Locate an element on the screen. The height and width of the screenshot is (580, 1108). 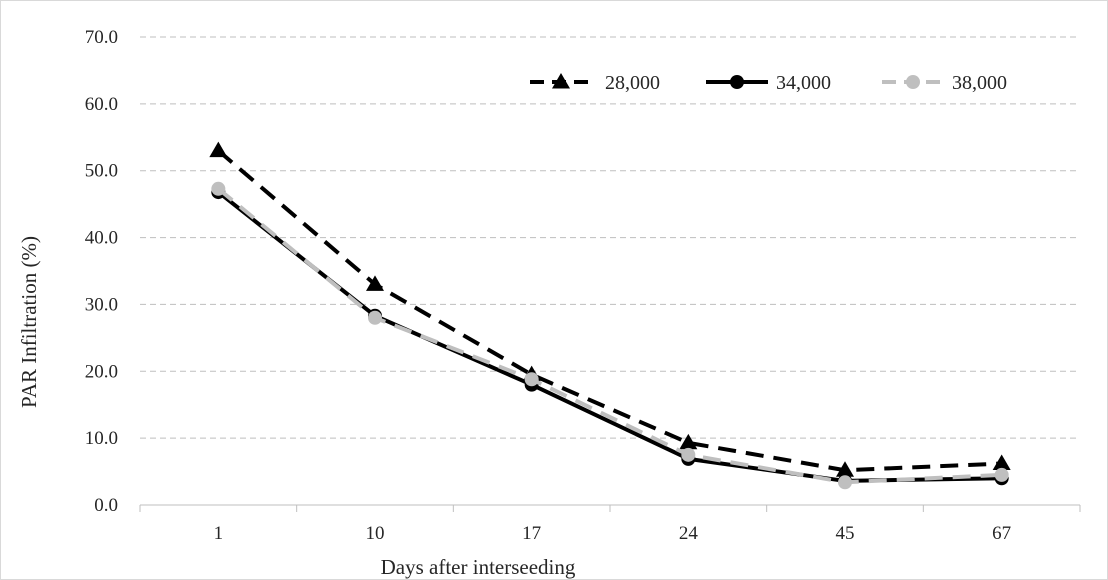
x-tick-label: 1 is located at coordinates (219, 533).